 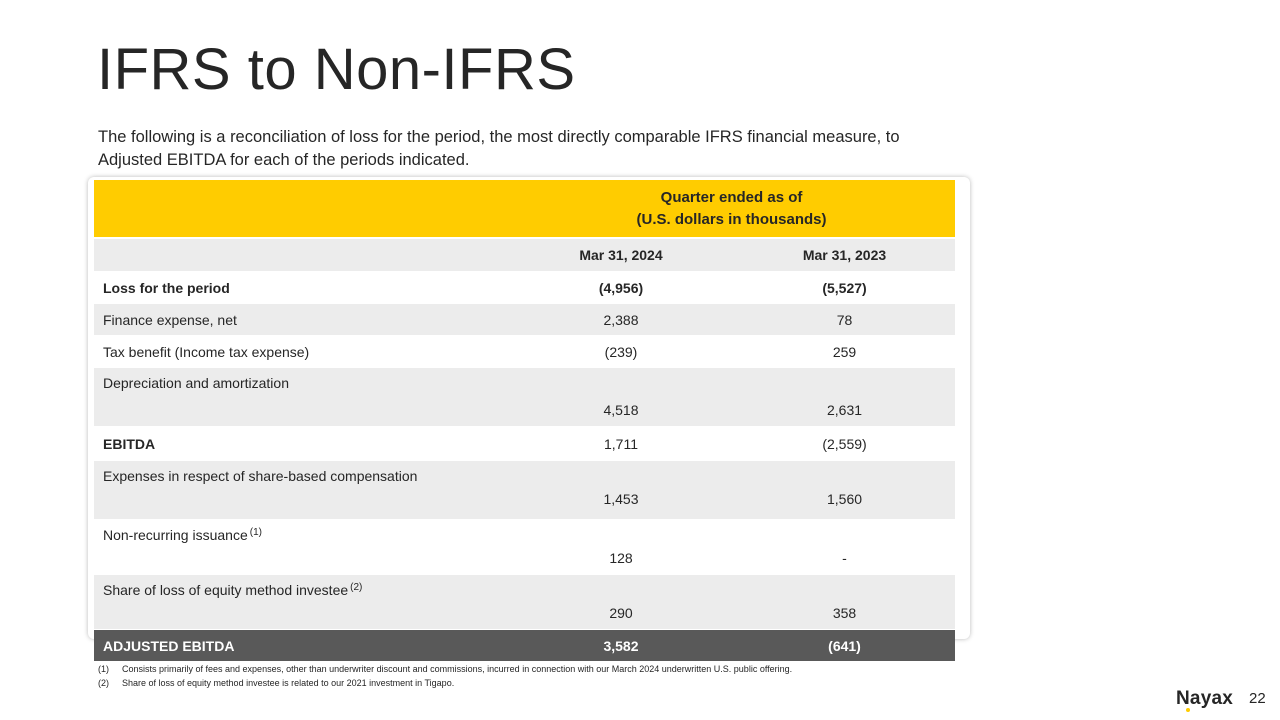 I want to click on row-value-2024: 1,711, so click(x=621, y=443).